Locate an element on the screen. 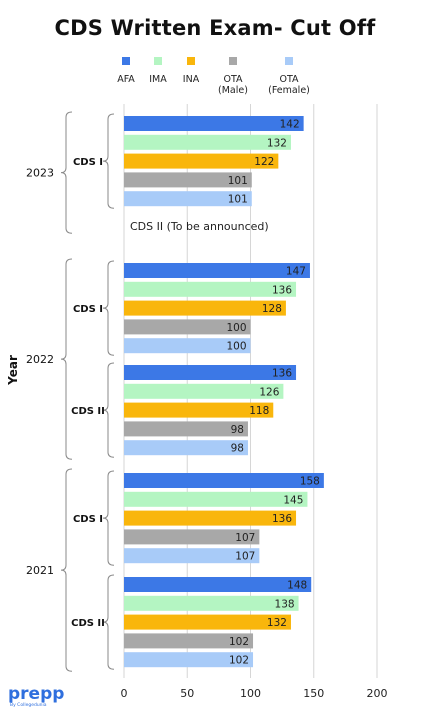 The width and height of the screenshot is (430, 714). announcement-note: CDS II (To be announced) is located at coordinates (199, 226).